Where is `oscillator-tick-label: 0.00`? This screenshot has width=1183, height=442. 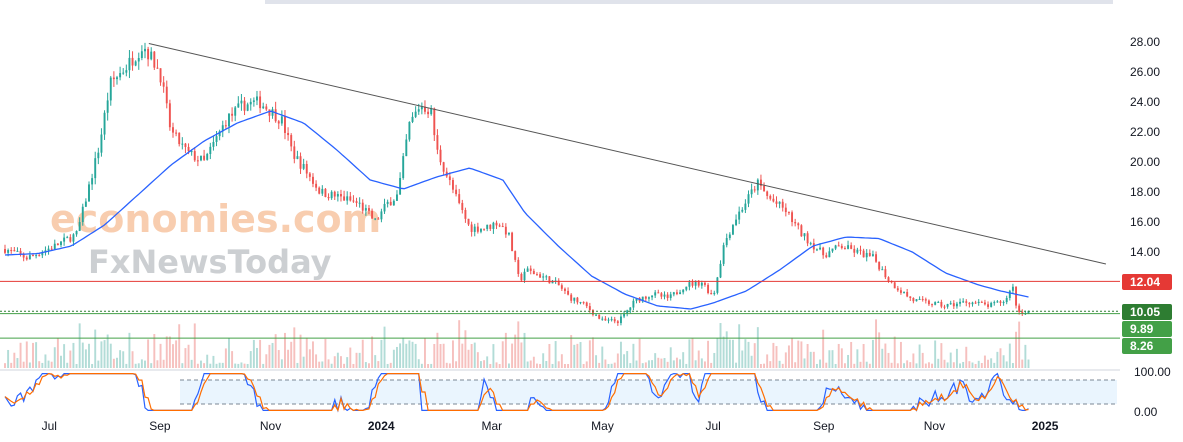 oscillator-tick-label: 0.00 is located at coordinates (1146, 412).